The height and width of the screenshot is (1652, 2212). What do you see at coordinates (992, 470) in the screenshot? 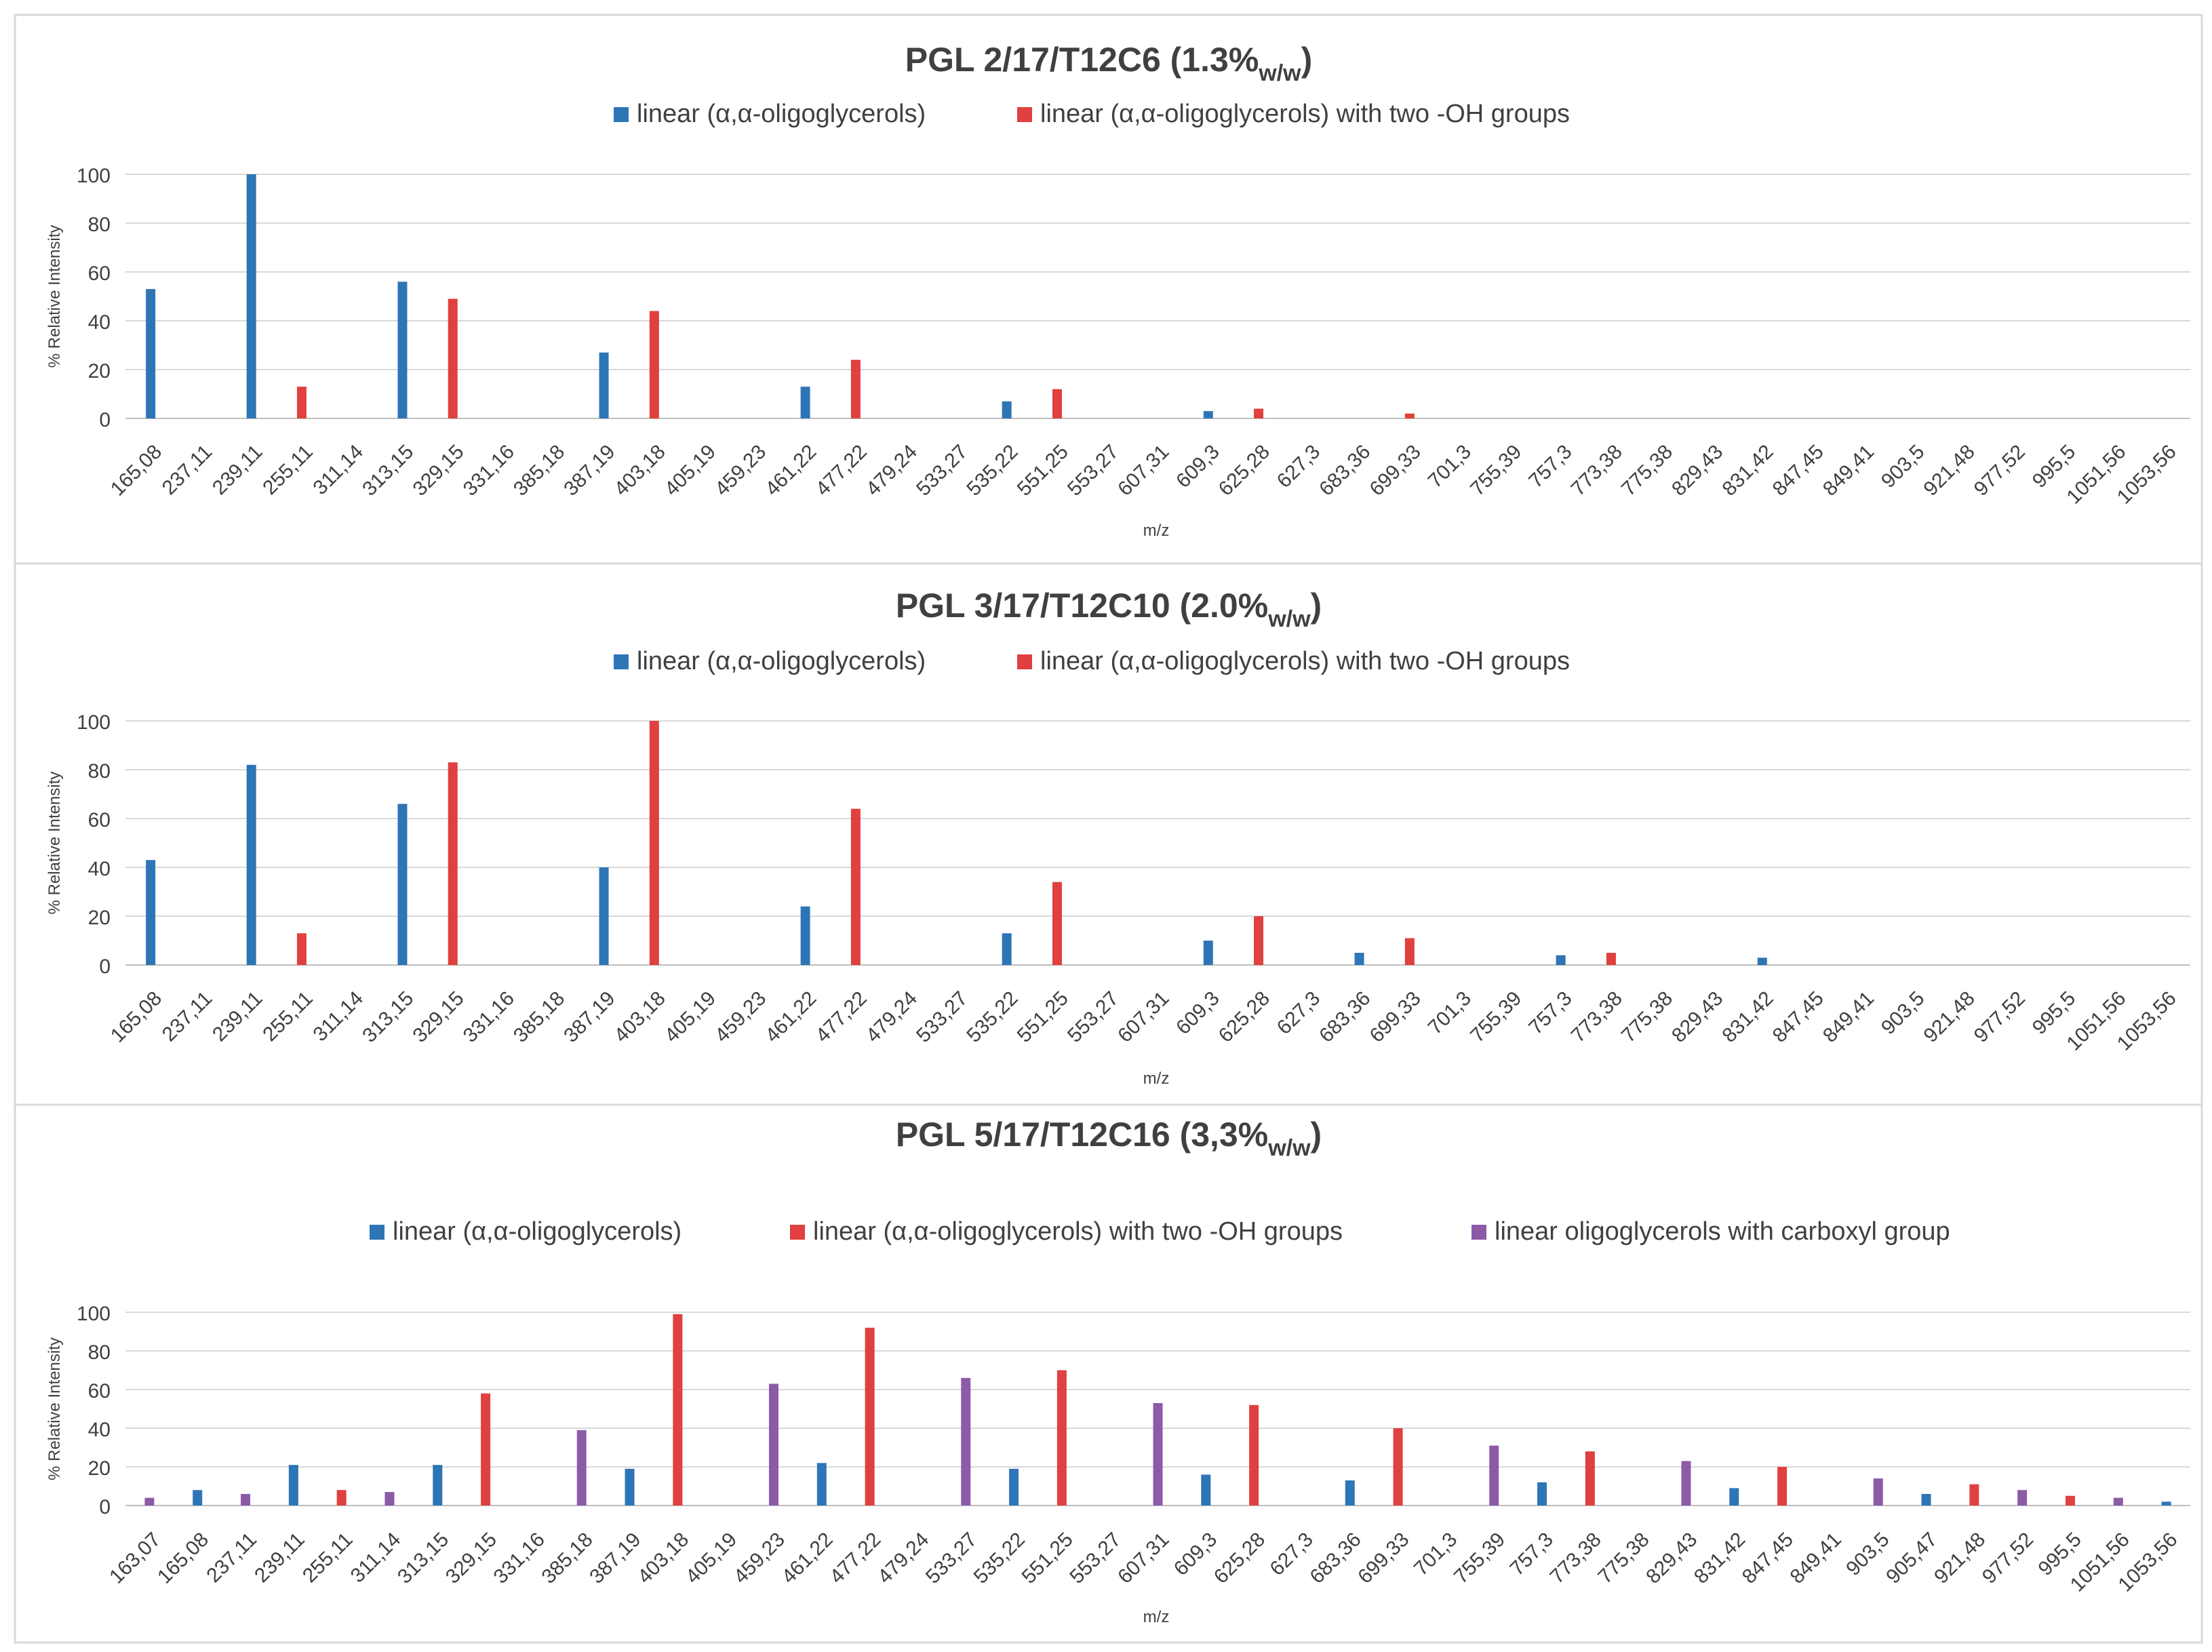
I see `x-tick-label: 535,22` at bounding box center [992, 470].